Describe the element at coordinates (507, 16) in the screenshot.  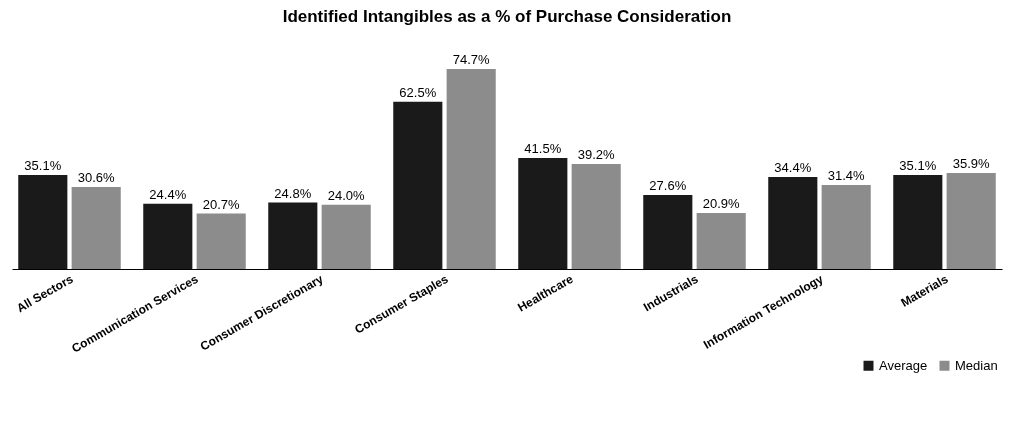
I see `chart-title: Identified Intangibles as a % of Purchase Consideration` at that location.